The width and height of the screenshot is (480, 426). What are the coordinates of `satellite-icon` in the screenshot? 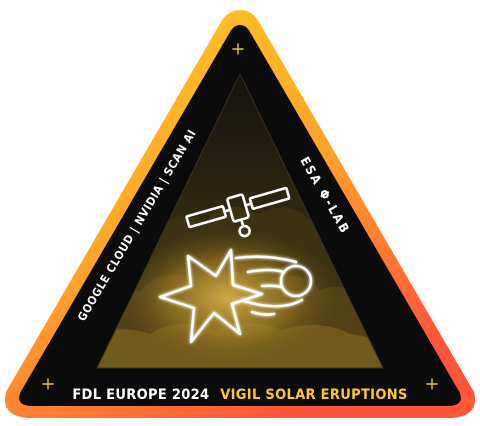 It's located at (238, 212).